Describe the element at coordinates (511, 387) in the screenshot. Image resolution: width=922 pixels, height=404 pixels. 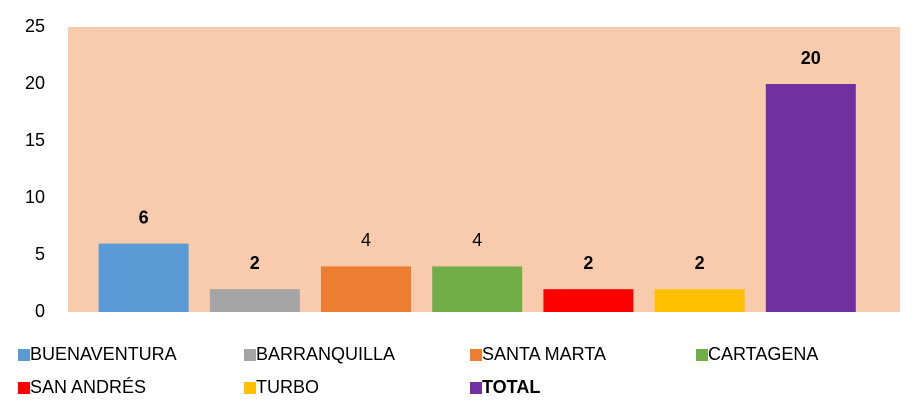
I see `legend-label: TOTAL` at that location.